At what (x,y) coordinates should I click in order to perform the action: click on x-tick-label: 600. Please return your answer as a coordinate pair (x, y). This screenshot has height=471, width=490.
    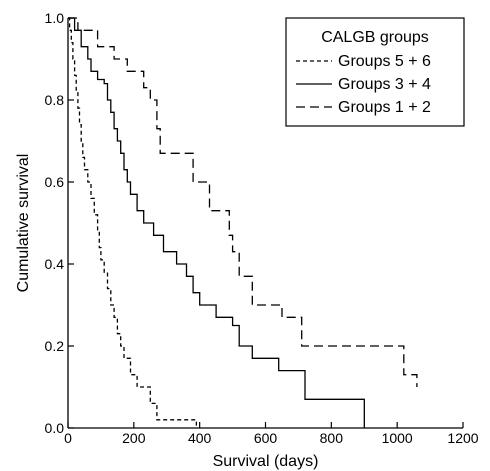
    Looking at the image, I should click on (266, 438).